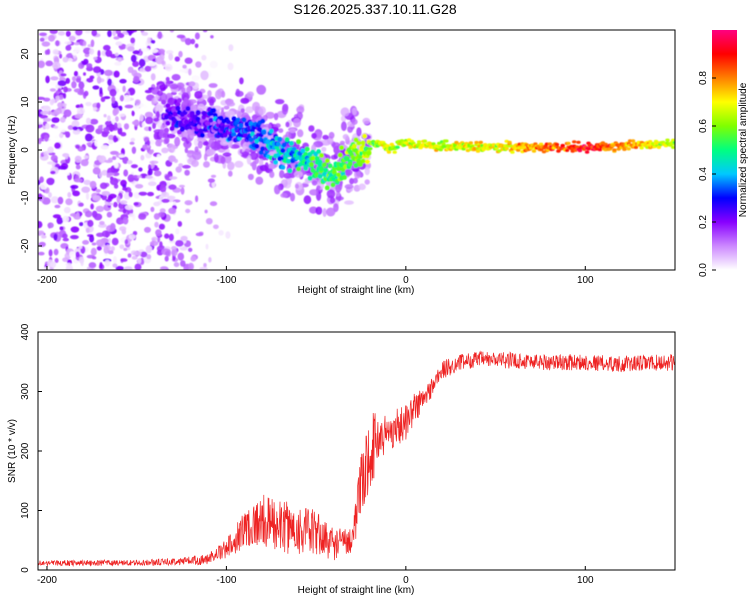  Describe the element at coordinates (47, 280) in the screenshot. I see `spectrogram-x-tick-label-0: -200` at that location.